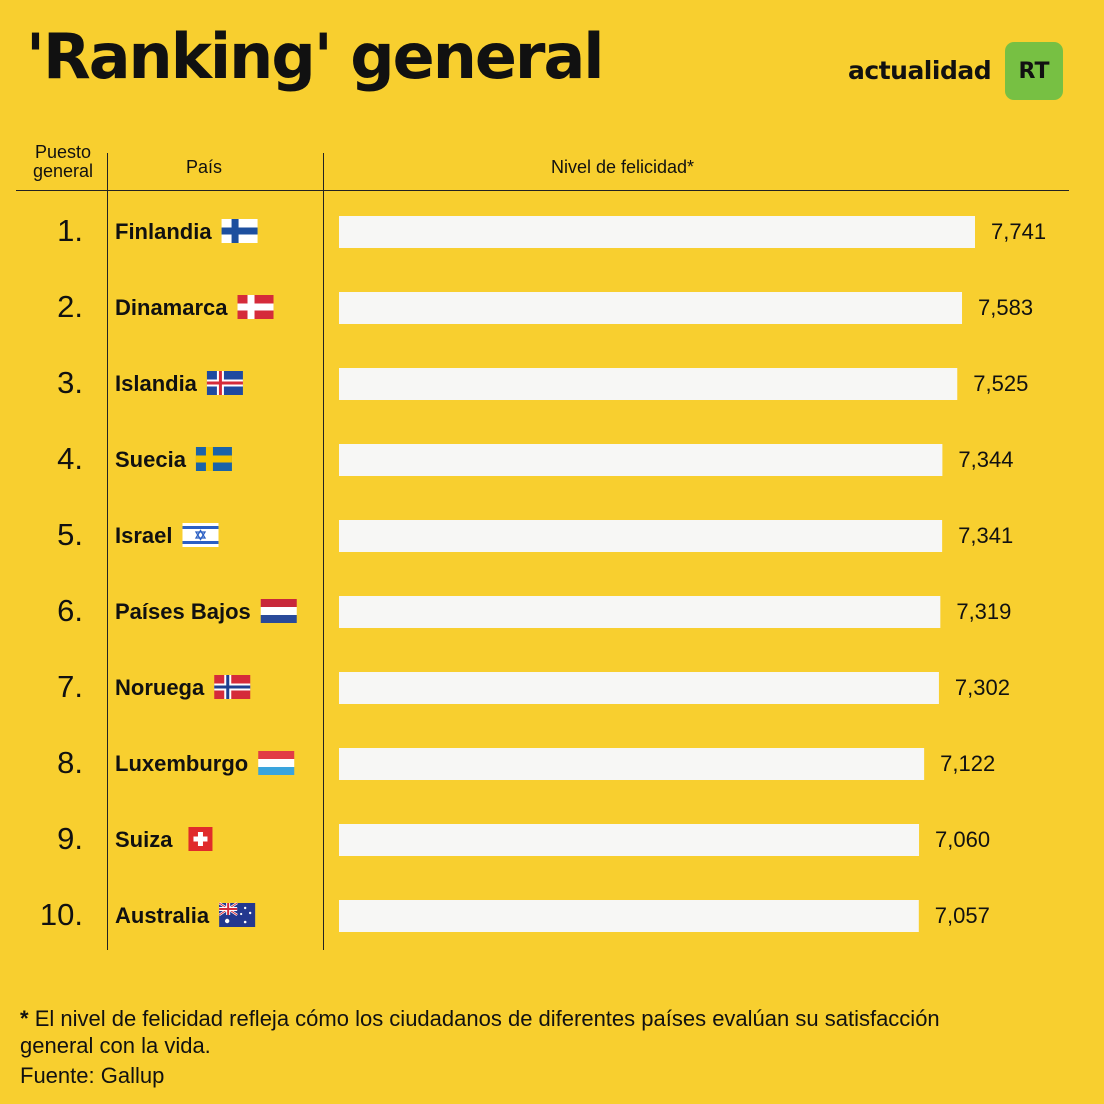 The height and width of the screenshot is (1104, 1104). Describe the element at coordinates (70, 686) in the screenshot. I see `rank-label: 7.` at that location.